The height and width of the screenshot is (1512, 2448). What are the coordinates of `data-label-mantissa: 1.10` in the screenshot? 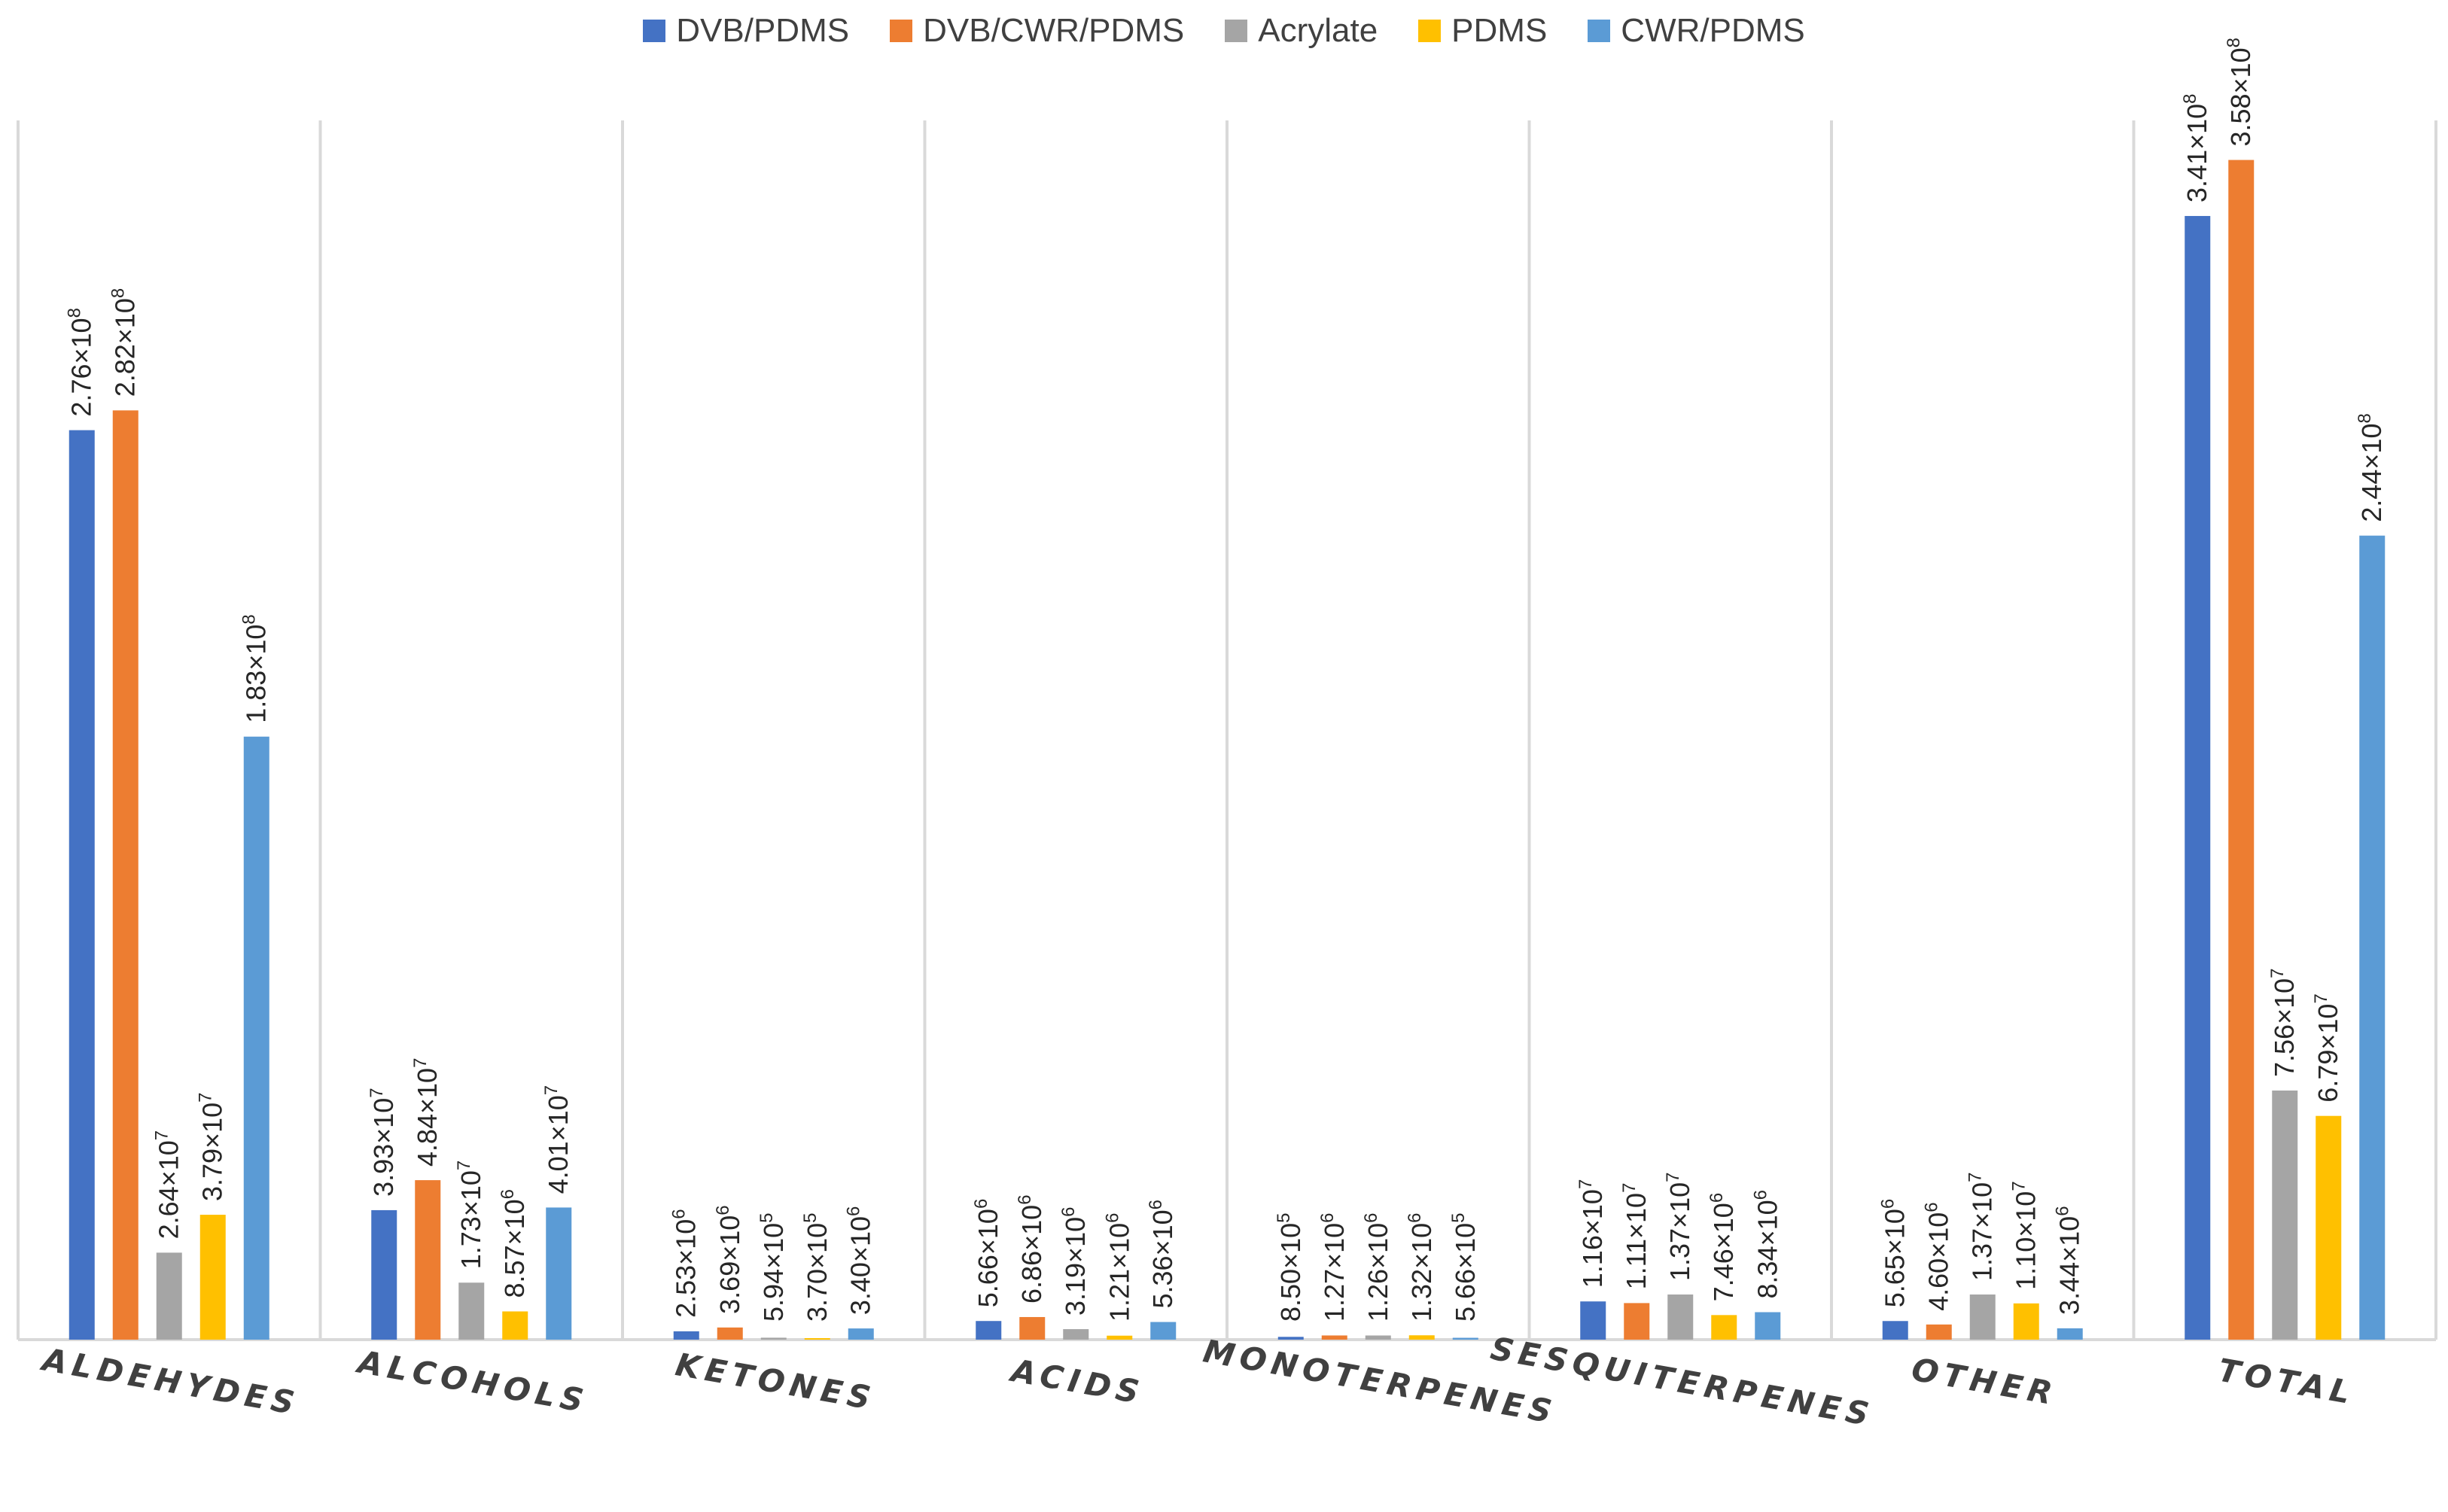 It's located at (2026, 1263).